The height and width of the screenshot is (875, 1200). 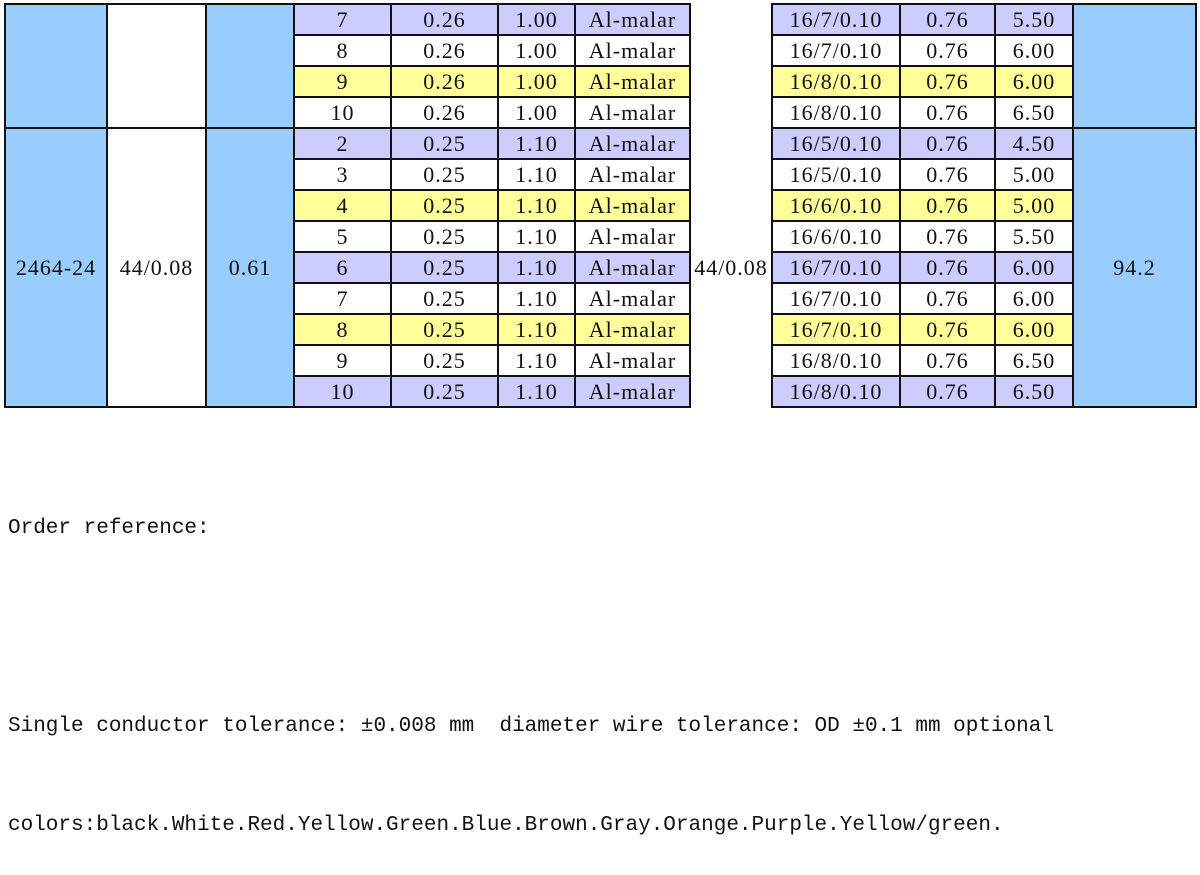 I want to click on cell: 5, so click(x=342, y=236).